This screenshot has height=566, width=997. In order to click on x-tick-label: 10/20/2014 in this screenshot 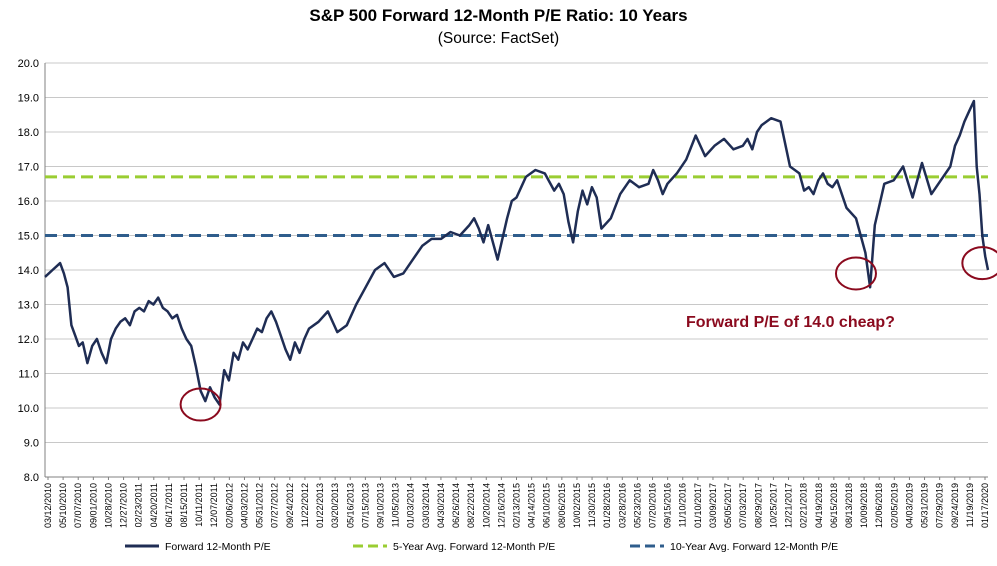, I will do `click(486, 505)`.